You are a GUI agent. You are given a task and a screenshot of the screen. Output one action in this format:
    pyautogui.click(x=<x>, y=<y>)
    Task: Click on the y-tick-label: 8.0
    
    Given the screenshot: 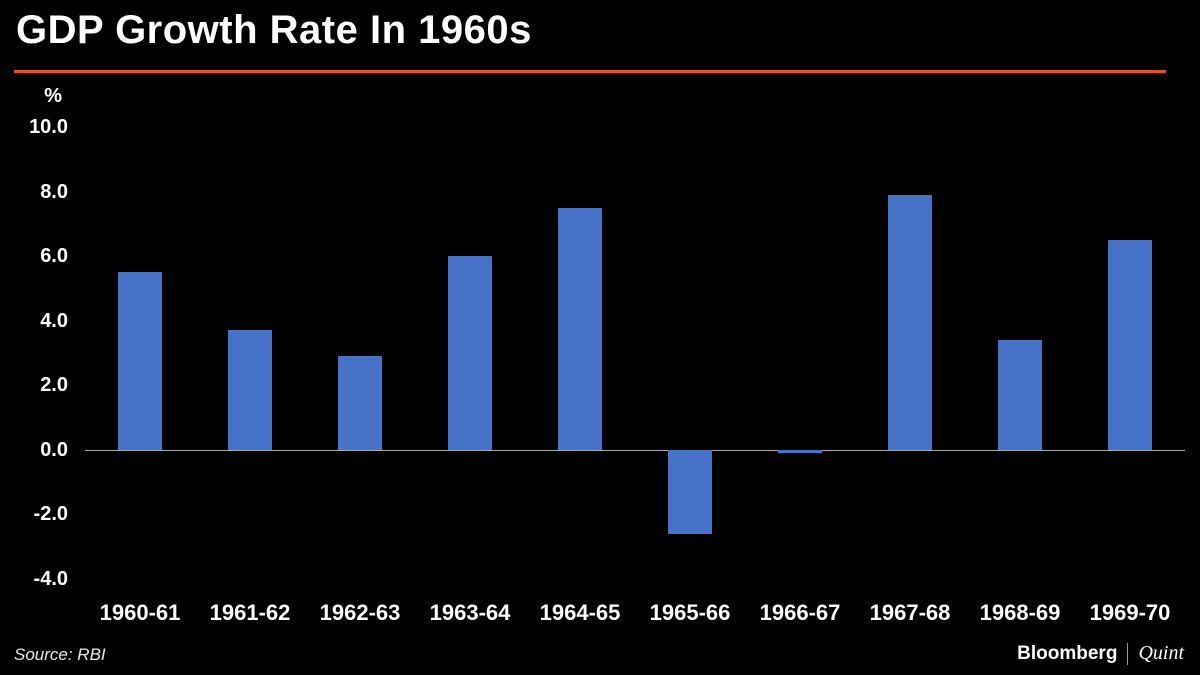 What is the action you would take?
    pyautogui.click(x=54, y=191)
    